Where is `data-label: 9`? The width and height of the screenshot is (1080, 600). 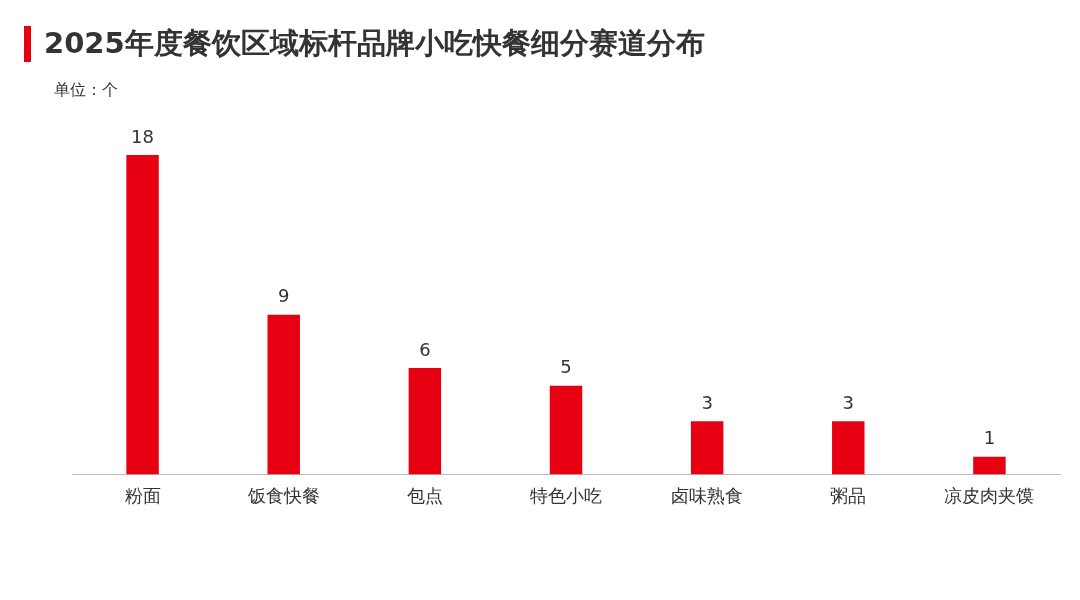 data-label: 9 is located at coordinates (283, 296).